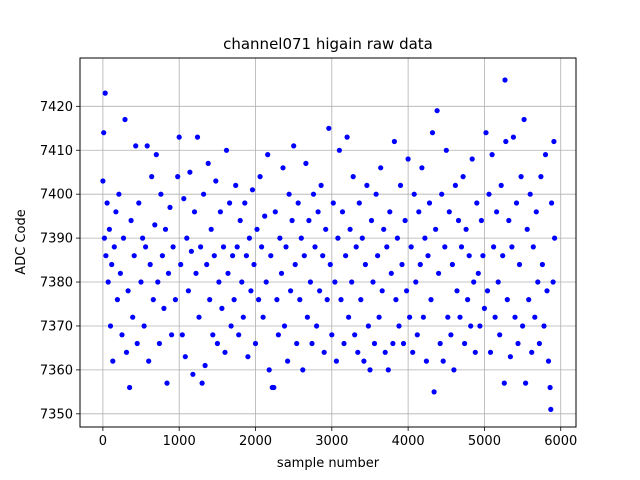 The height and width of the screenshot is (480, 640). I want to click on y-tick-label: 7370, so click(56, 326).